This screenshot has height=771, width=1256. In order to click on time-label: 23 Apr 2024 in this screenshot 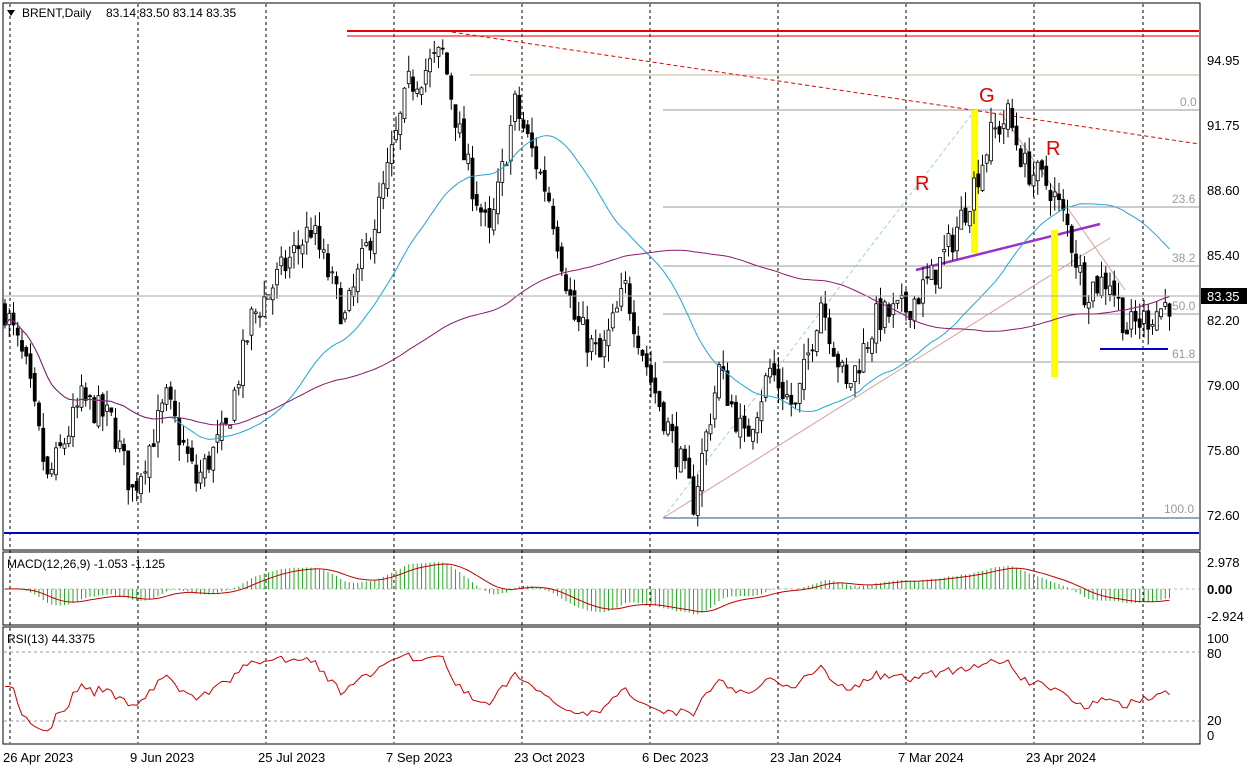, I will do `click(1061, 757)`.